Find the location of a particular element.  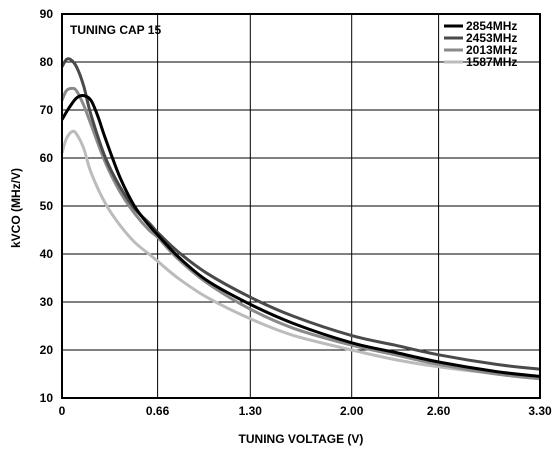

chart-annotation: TUNING CAP 15 is located at coordinates (115, 30).